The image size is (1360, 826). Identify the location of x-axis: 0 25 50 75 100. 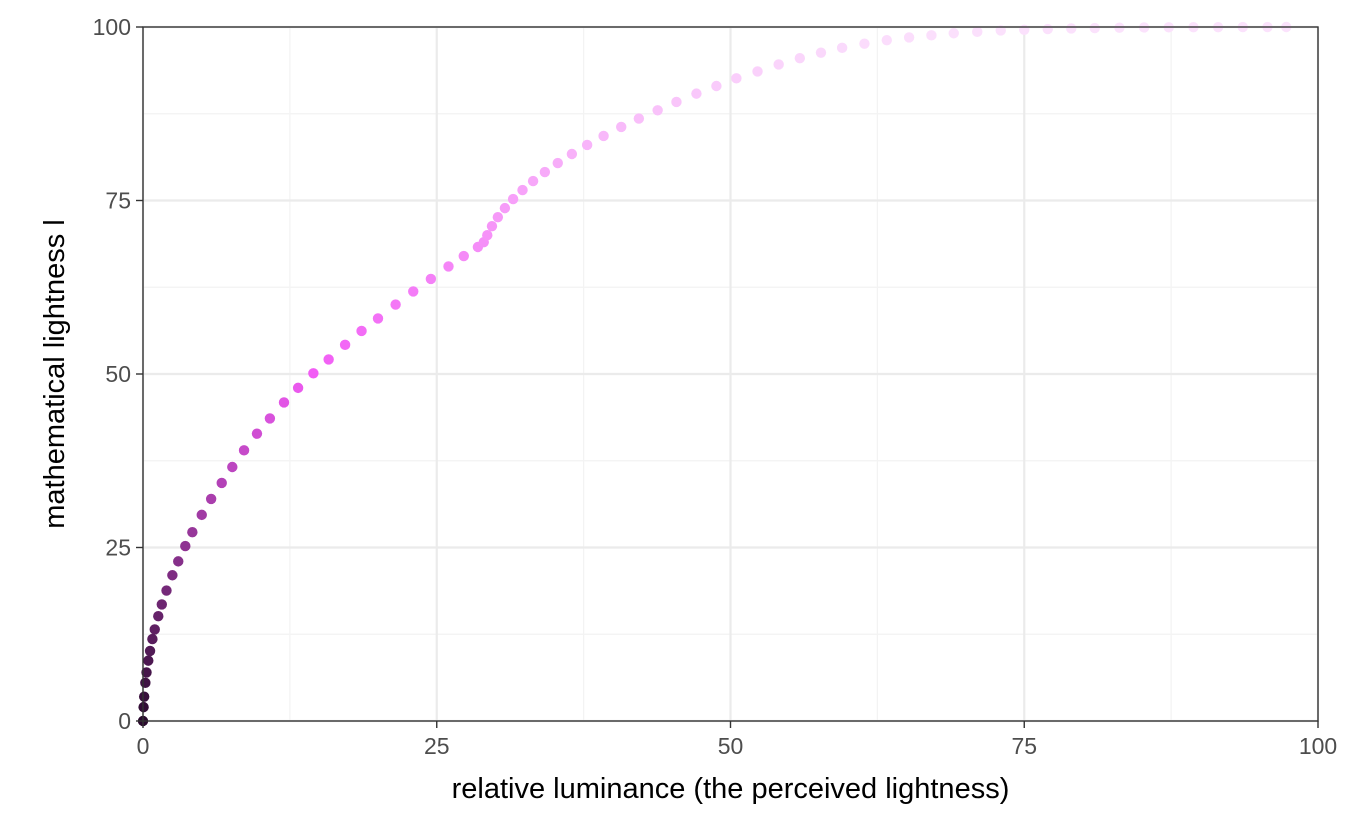
(737, 740).